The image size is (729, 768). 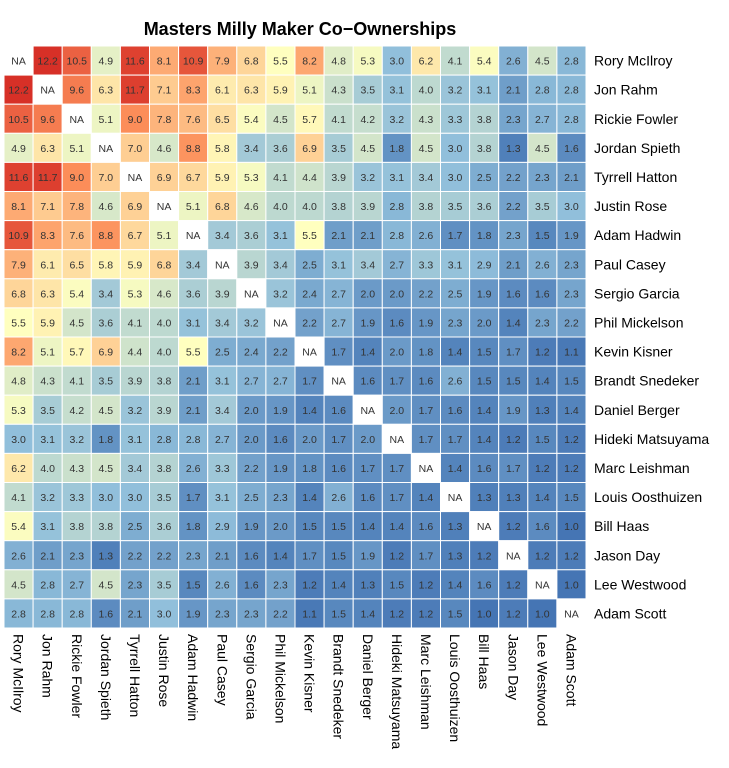 I want to click on cell-value-label: 1.9, so click(x=280, y=411).